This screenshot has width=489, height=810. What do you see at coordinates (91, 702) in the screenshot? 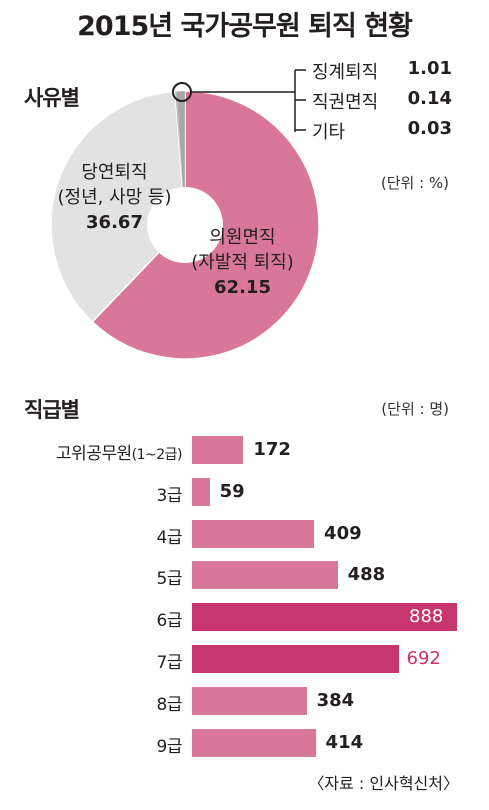
I see `bar-category-label: 8급` at bounding box center [91, 702].